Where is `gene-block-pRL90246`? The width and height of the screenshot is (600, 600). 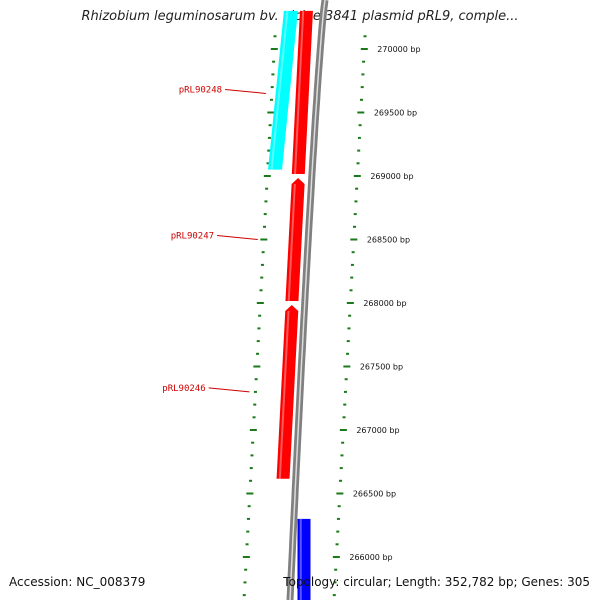
gene-block-pRL90246 is located at coordinates (287, 392).